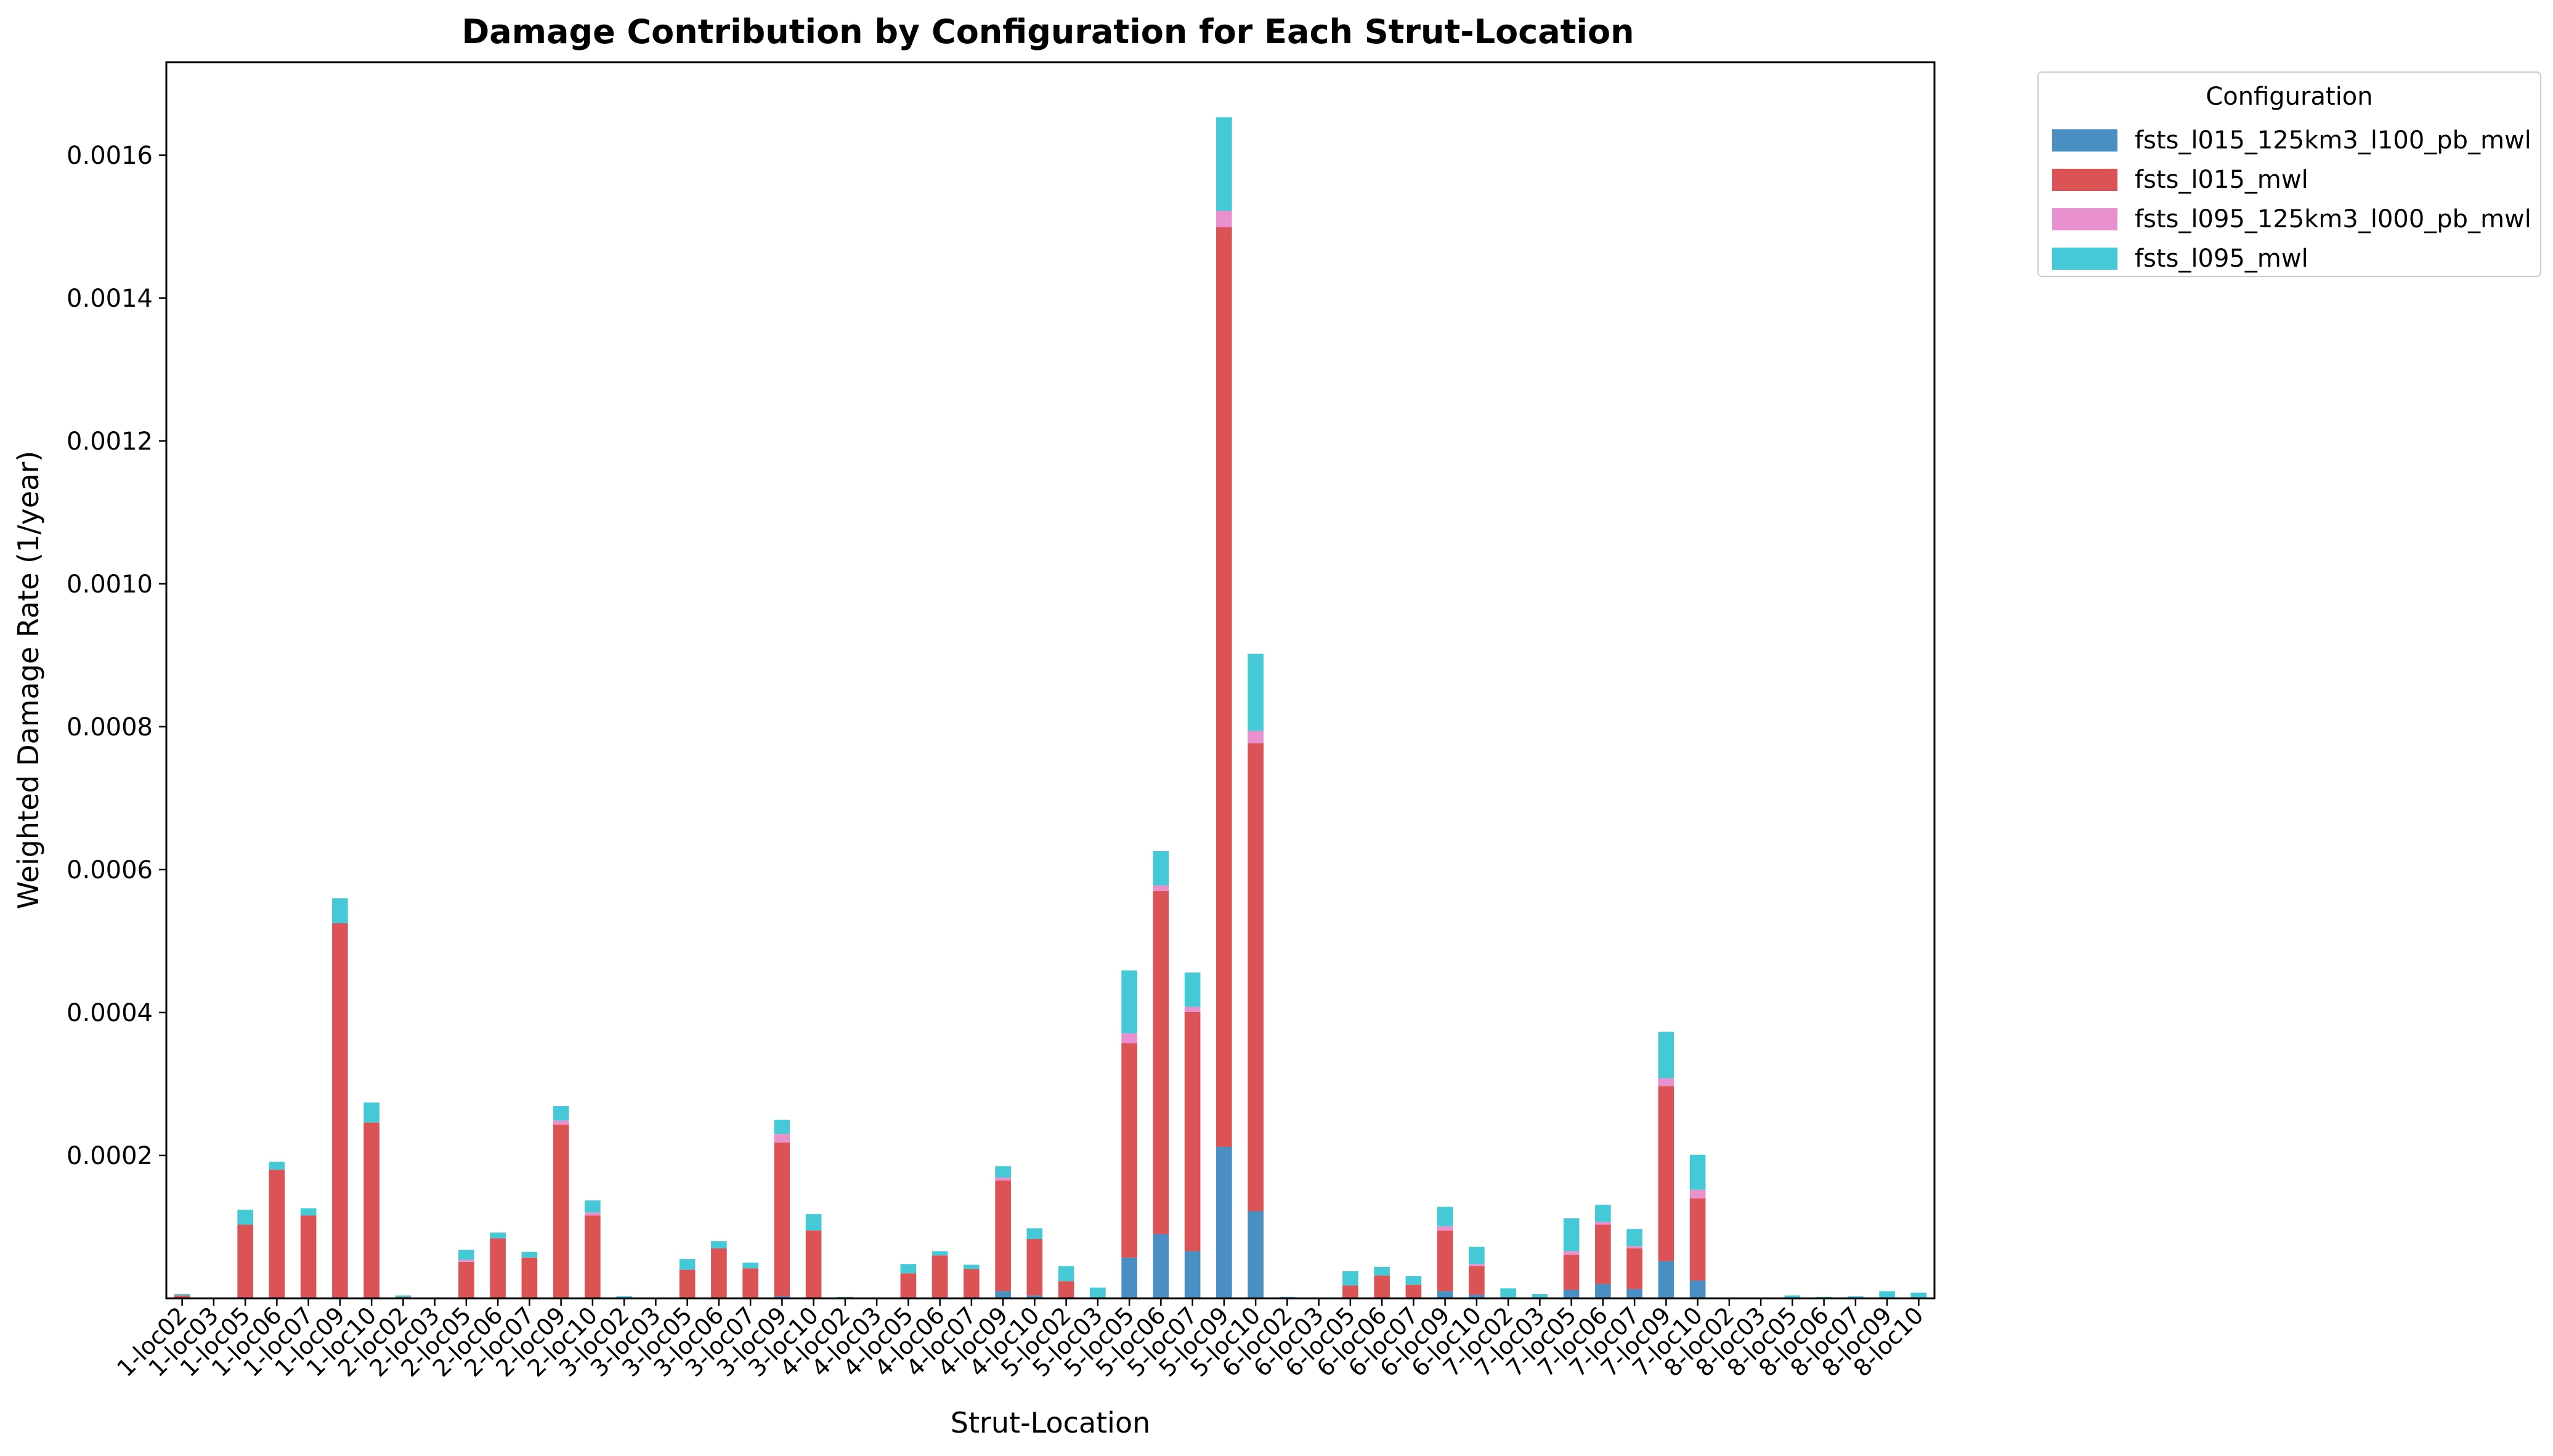 Image resolution: width=2553 pixels, height=1456 pixels. Describe the element at coordinates (2333, 140) in the screenshot. I see `legend-label-0: fsts_l015_125km3_l100_pb_mwl` at that location.